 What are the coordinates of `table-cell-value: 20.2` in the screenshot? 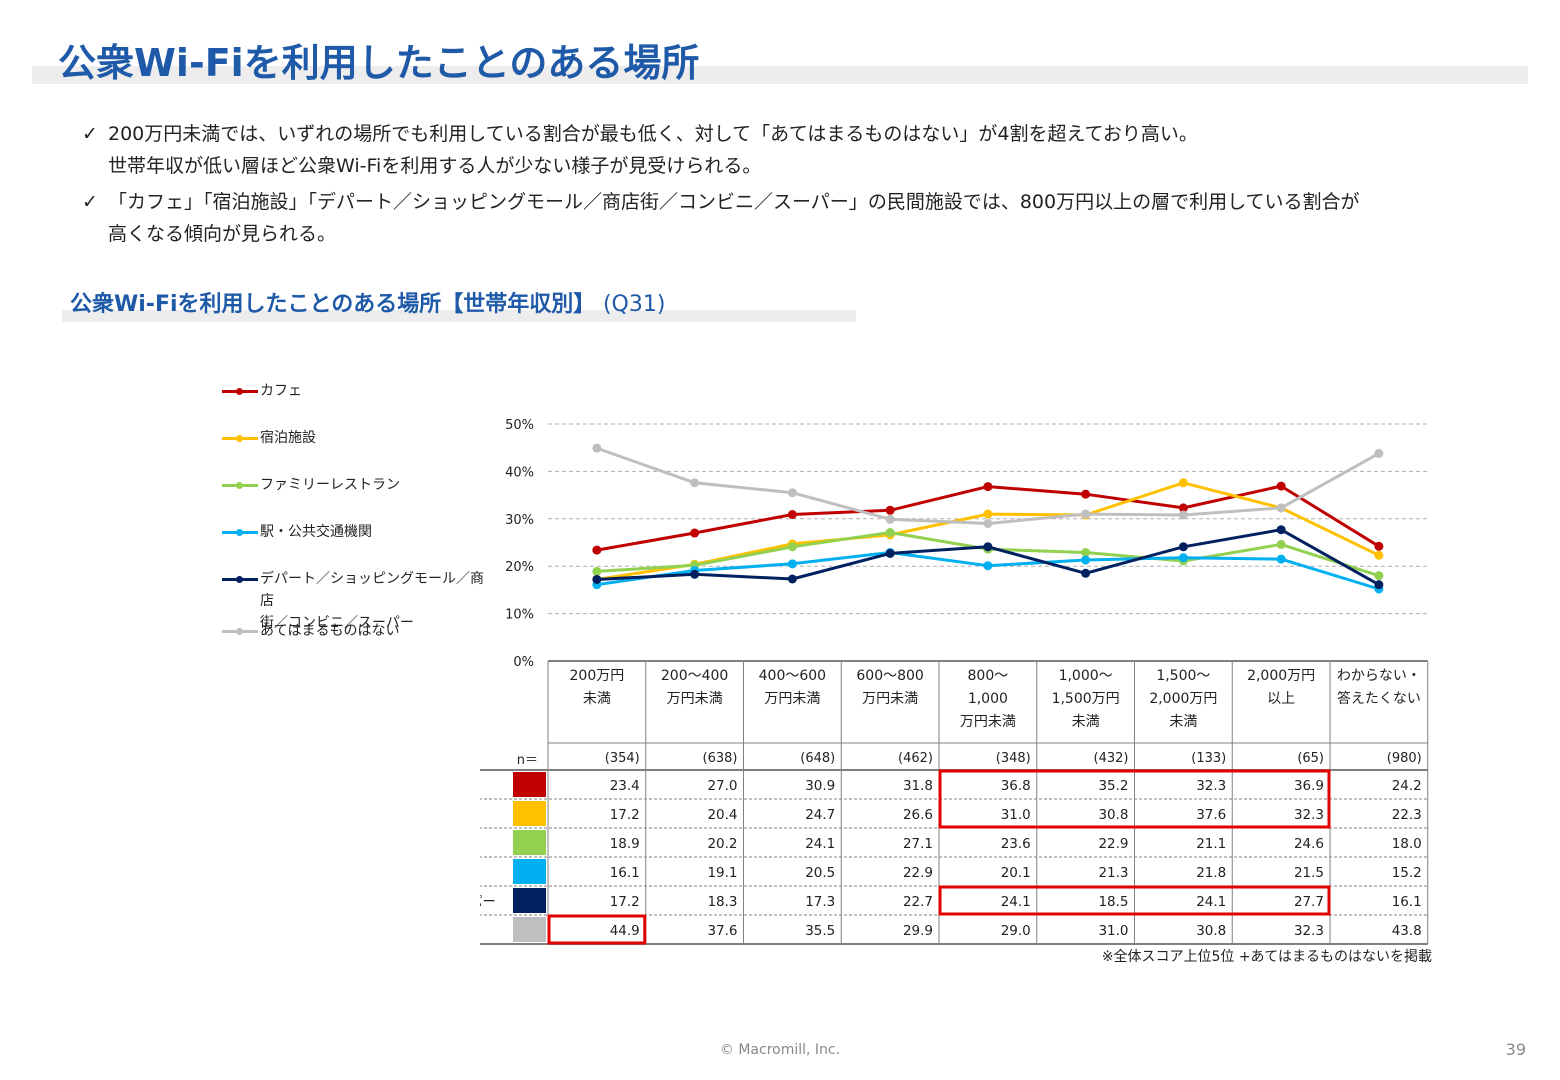 It's located at (722, 844).